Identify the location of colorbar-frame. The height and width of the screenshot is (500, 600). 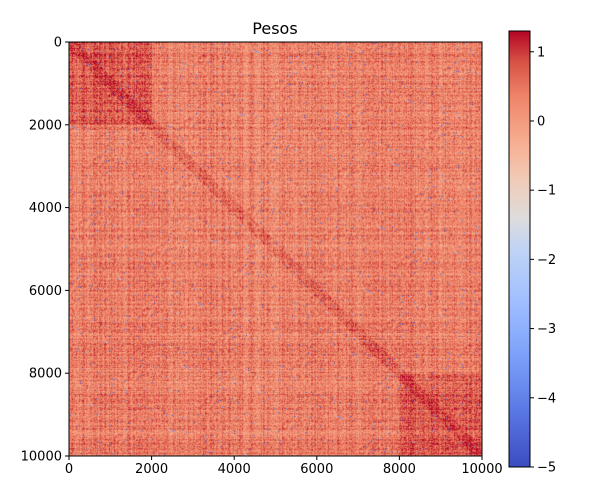
(519, 249).